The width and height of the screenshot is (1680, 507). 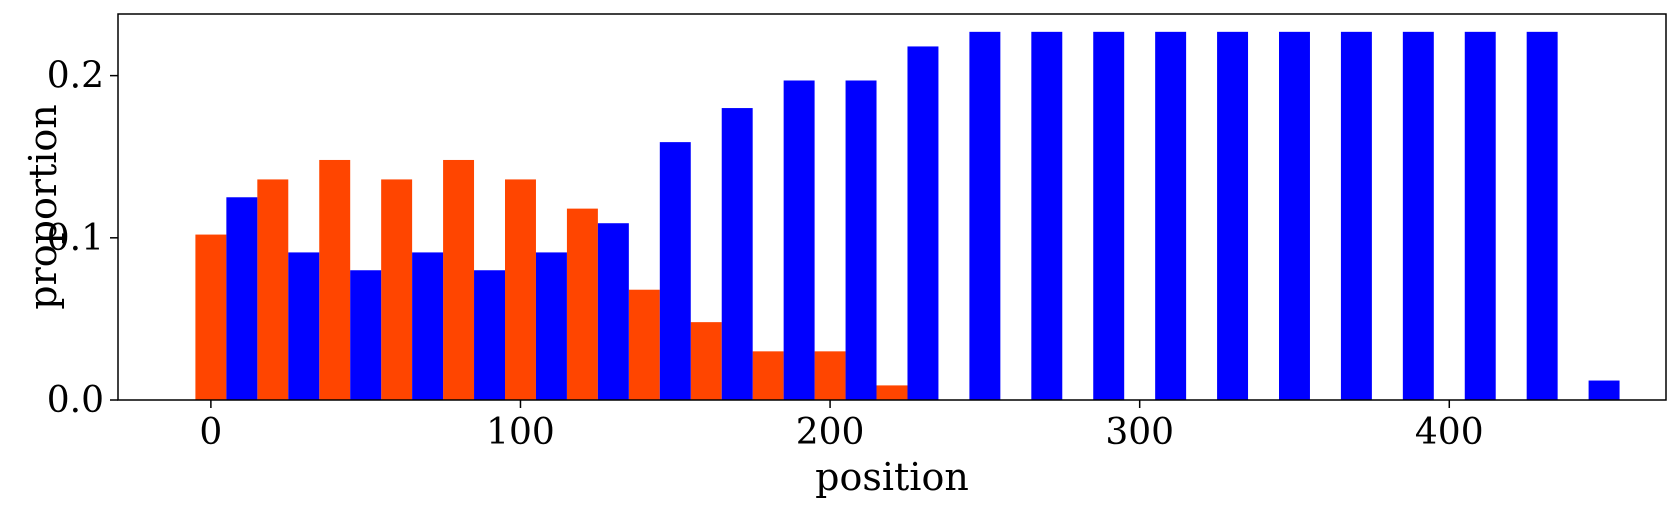 What do you see at coordinates (43, 207) in the screenshot?
I see `y-axis-label: proportion` at bounding box center [43, 207].